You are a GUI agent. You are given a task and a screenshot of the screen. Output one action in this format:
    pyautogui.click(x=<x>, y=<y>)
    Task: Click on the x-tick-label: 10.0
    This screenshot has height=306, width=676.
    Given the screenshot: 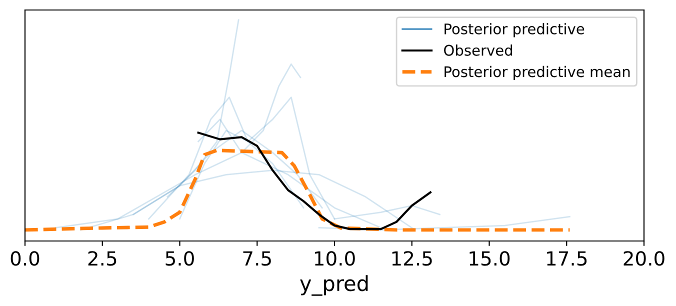 What is the action you would take?
    pyautogui.click(x=334, y=258)
    